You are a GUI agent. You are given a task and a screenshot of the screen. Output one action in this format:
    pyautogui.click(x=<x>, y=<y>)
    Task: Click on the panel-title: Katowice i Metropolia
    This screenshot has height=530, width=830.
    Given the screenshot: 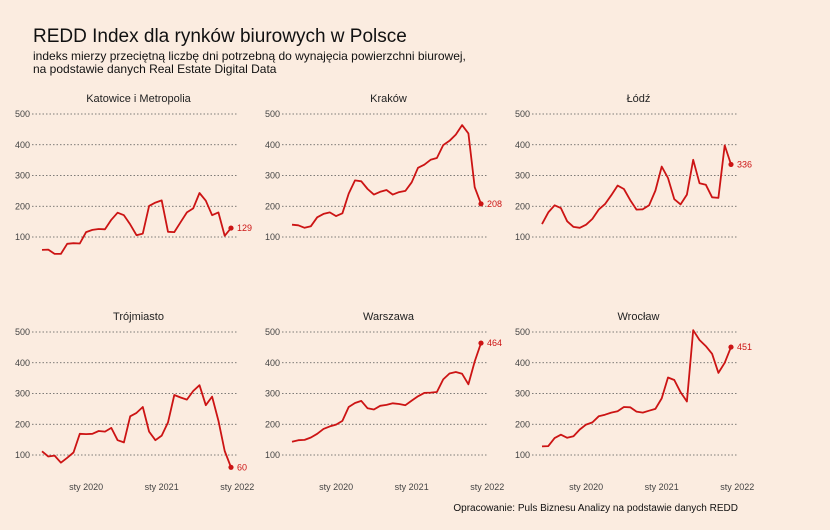 What is the action you would take?
    pyautogui.click(x=138, y=99)
    